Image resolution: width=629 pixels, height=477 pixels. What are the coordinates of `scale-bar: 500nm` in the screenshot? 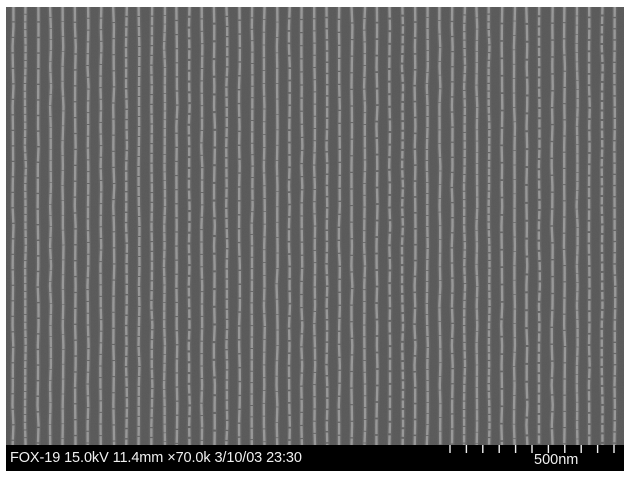 It's located at (532, 458).